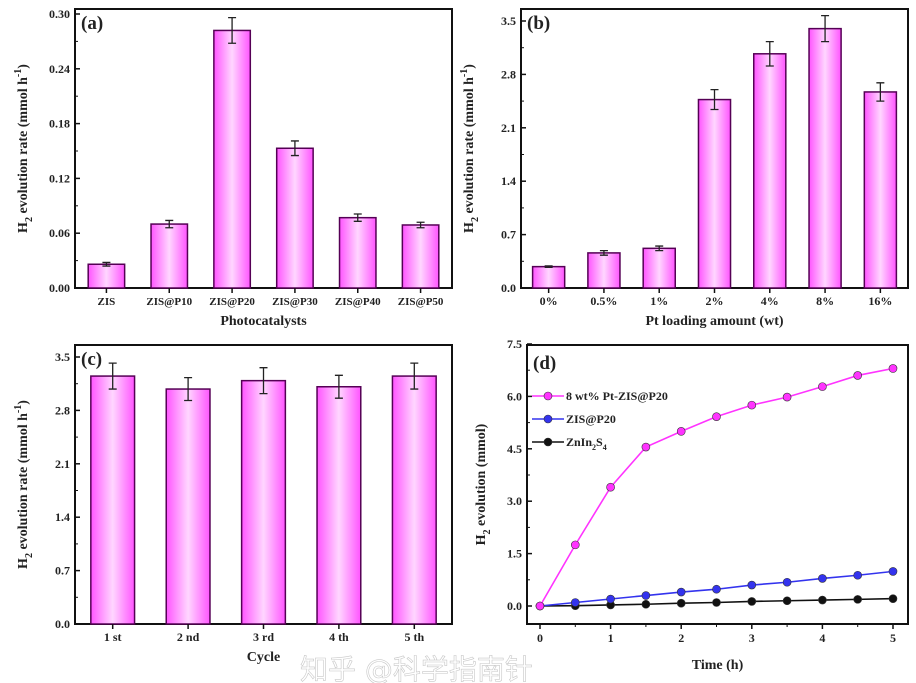 This screenshot has height=683, width=916. I want to click on bar-2nd, so click(188, 506).